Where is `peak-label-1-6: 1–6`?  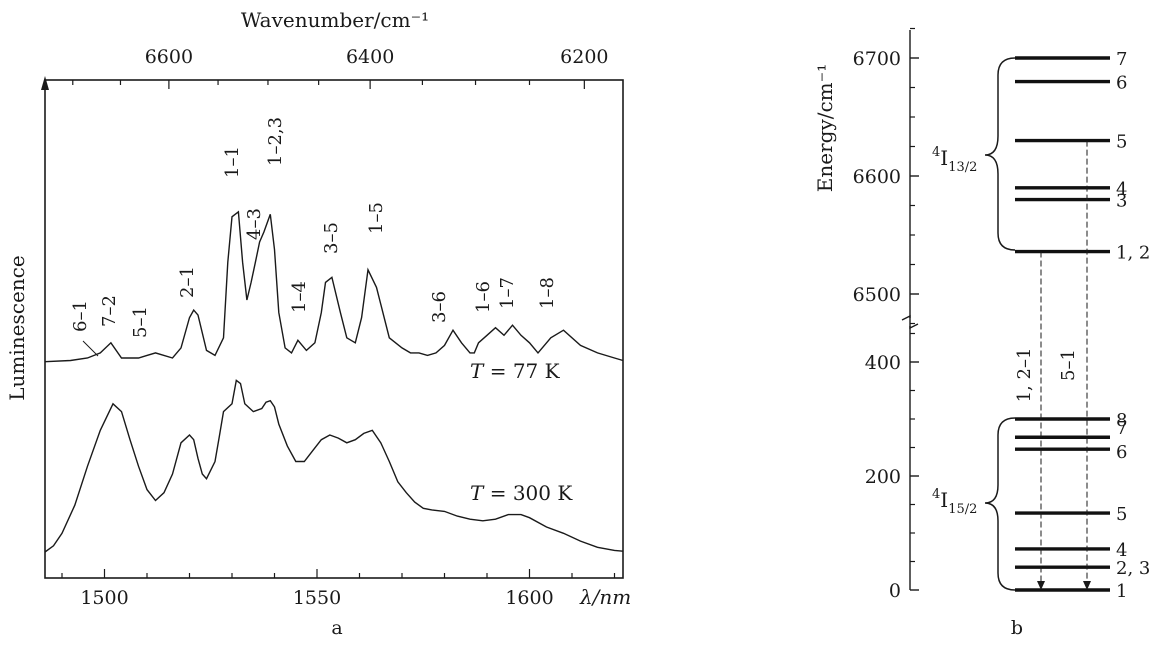 peak-label-1-6: 1–6 is located at coordinates (483, 297).